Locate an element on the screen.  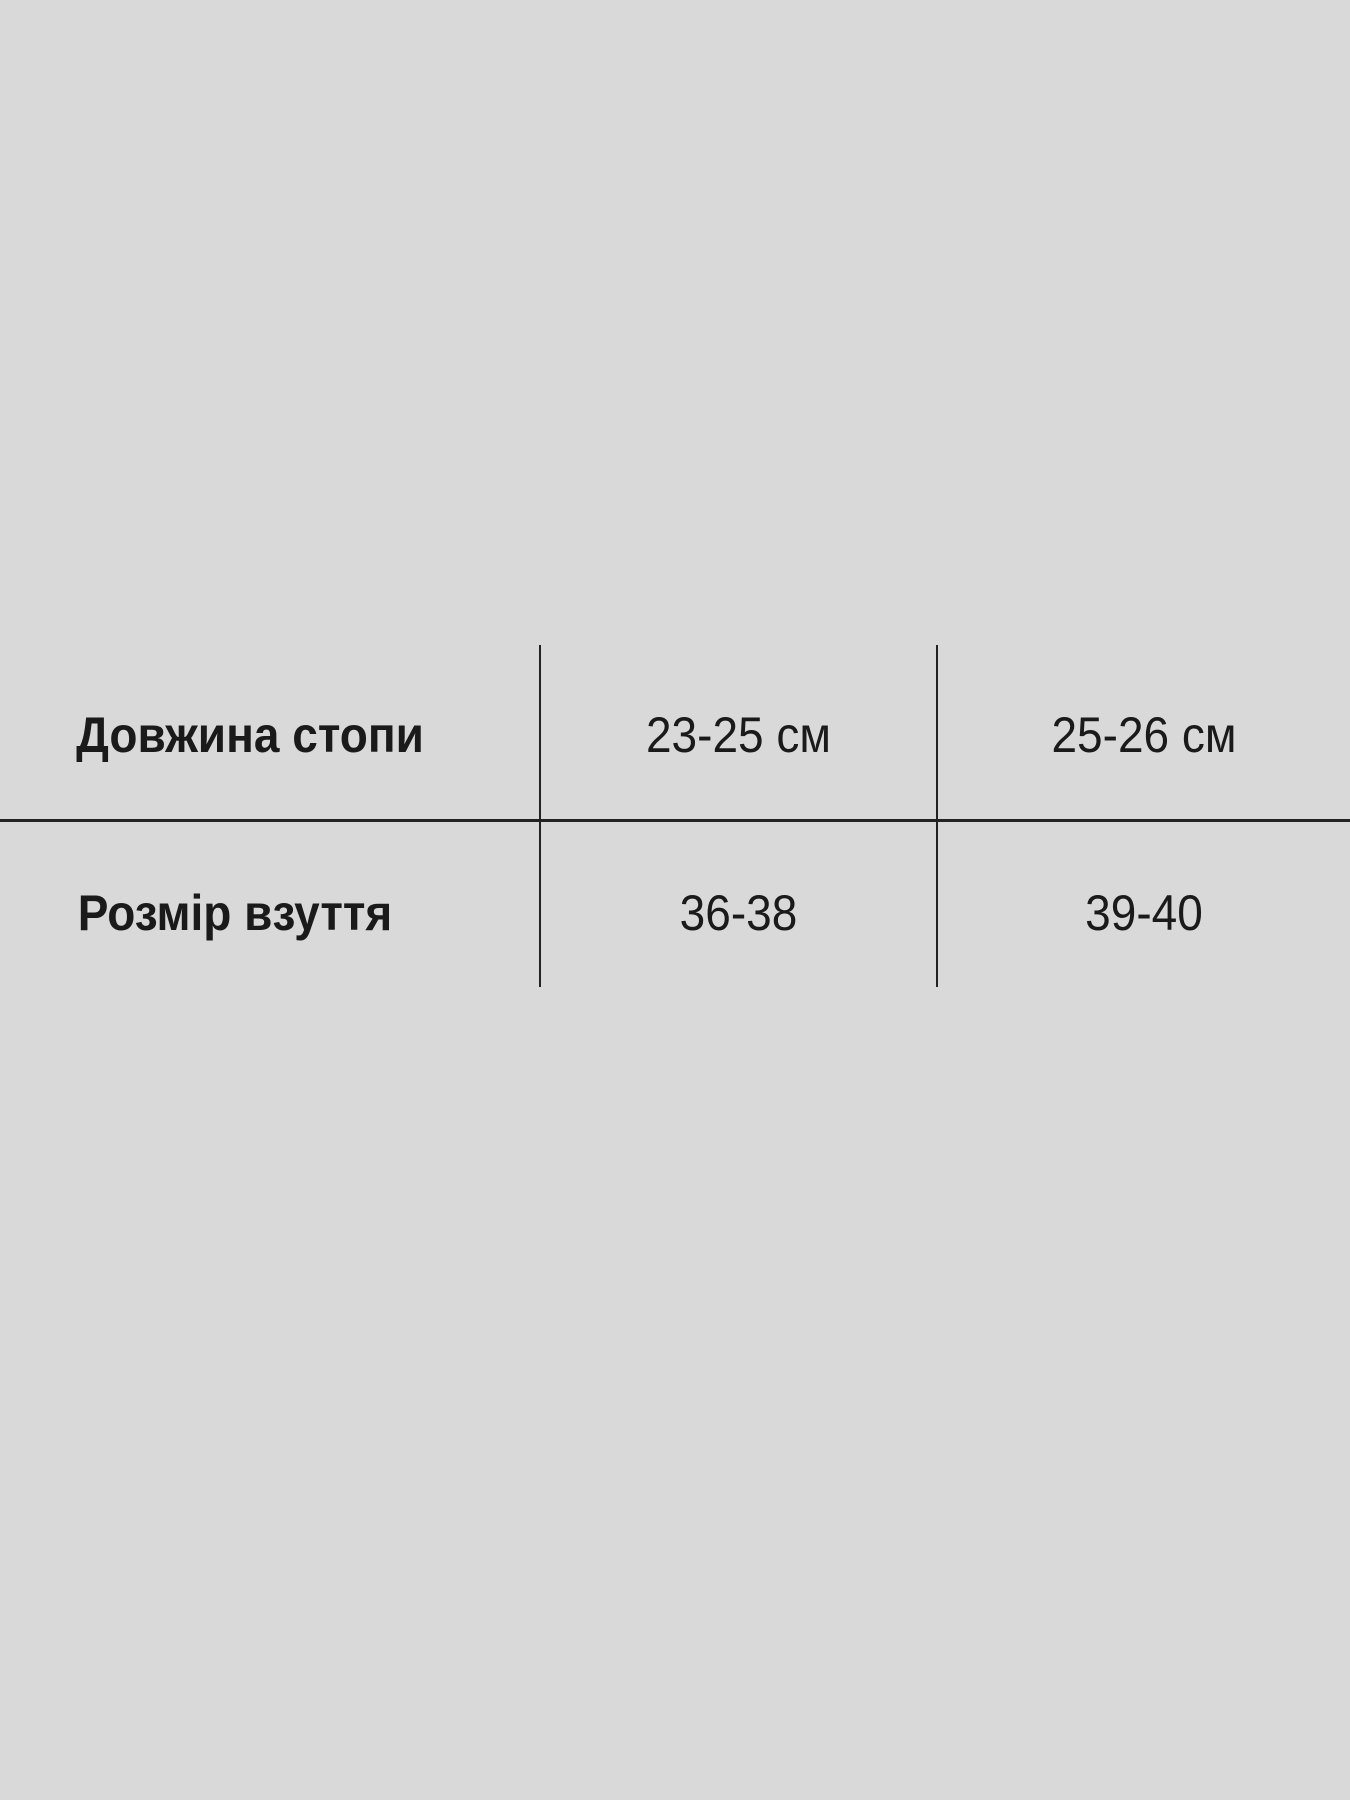
row-label-foot-length: Довжина стопи is located at coordinates (250, 735).